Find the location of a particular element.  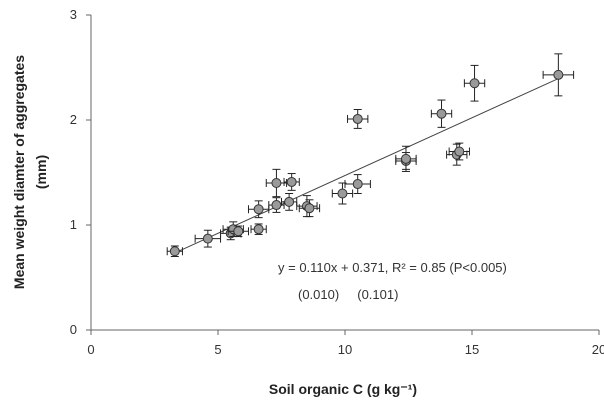

x-axis-title: Soil organic C (g kg⁻¹) is located at coordinates (343, 389).